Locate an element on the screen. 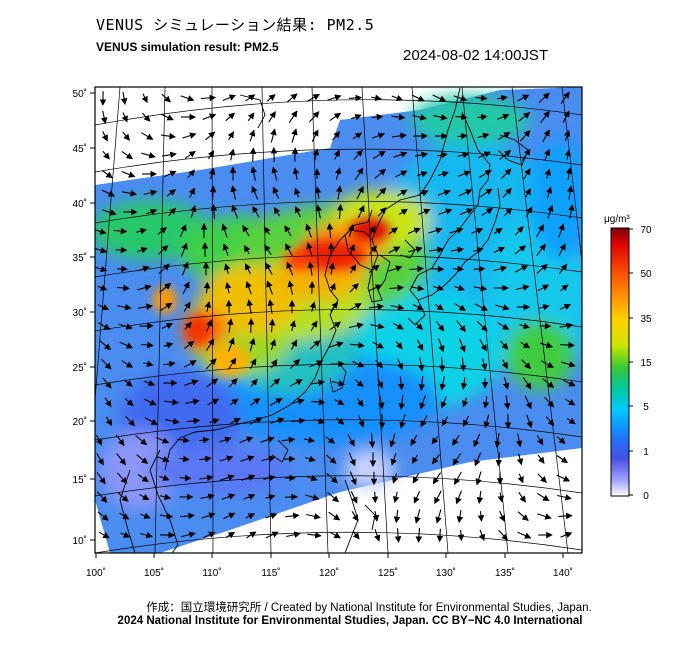 This screenshot has height=649, width=700. lon-label: 105˚ is located at coordinates (154, 573).